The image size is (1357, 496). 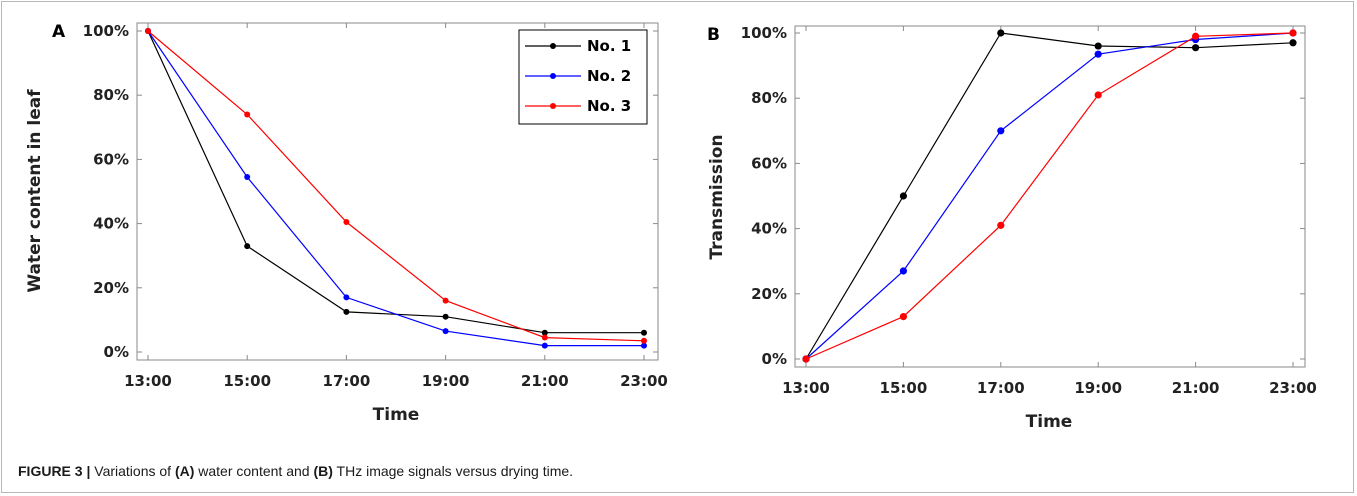 I want to click on panel-b-letter: B, so click(x=713, y=35).